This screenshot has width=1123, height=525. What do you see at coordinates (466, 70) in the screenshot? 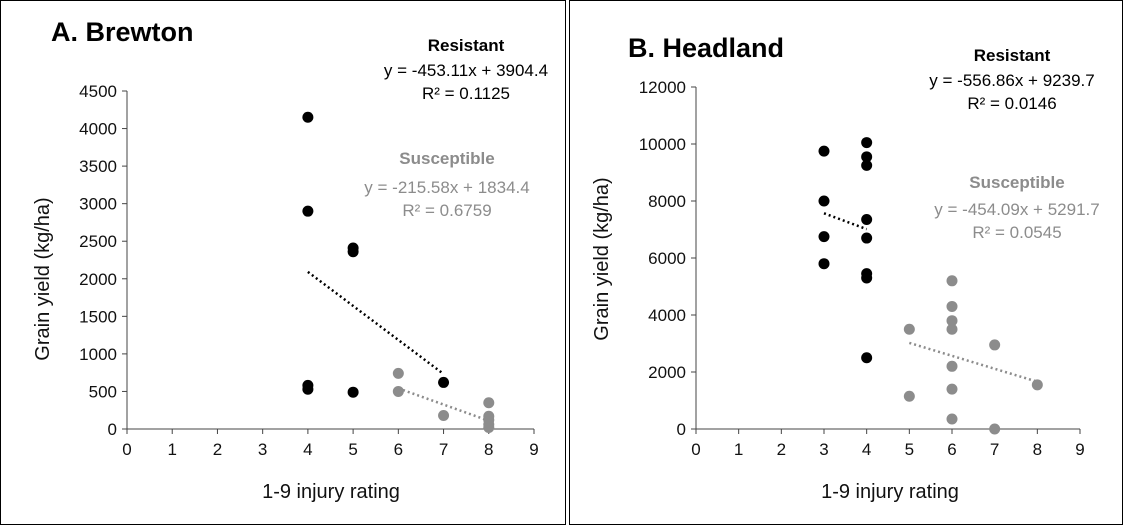
I see `resistant-equation: y = -453.11x + 3904.4` at bounding box center [466, 70].